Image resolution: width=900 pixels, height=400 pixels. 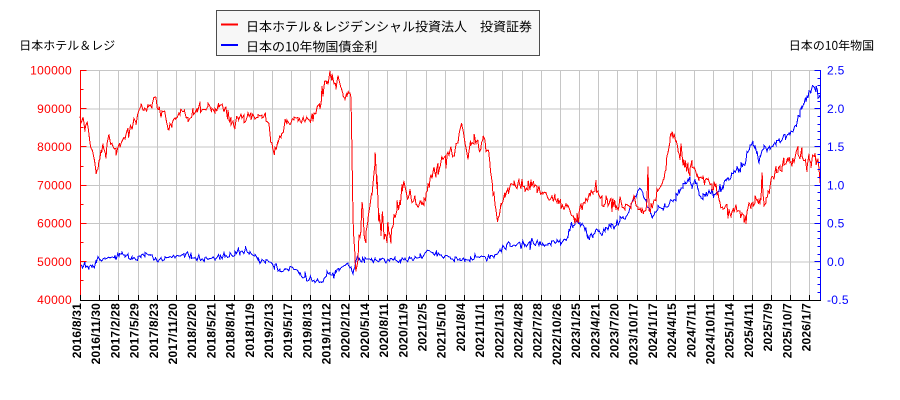 What do you see at coordinates (51, 71) in the screenshot?
I see `svg-text: 100000` at bounding box center [51, 71].